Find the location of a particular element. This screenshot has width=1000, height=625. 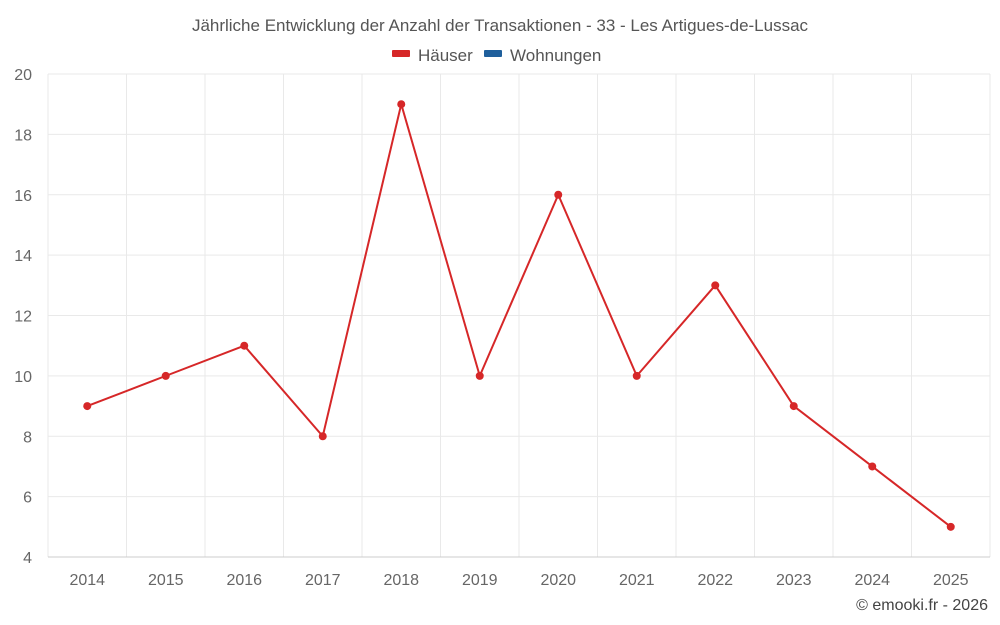

x-tick-label: 2017 is located at coordinates (323, 580).